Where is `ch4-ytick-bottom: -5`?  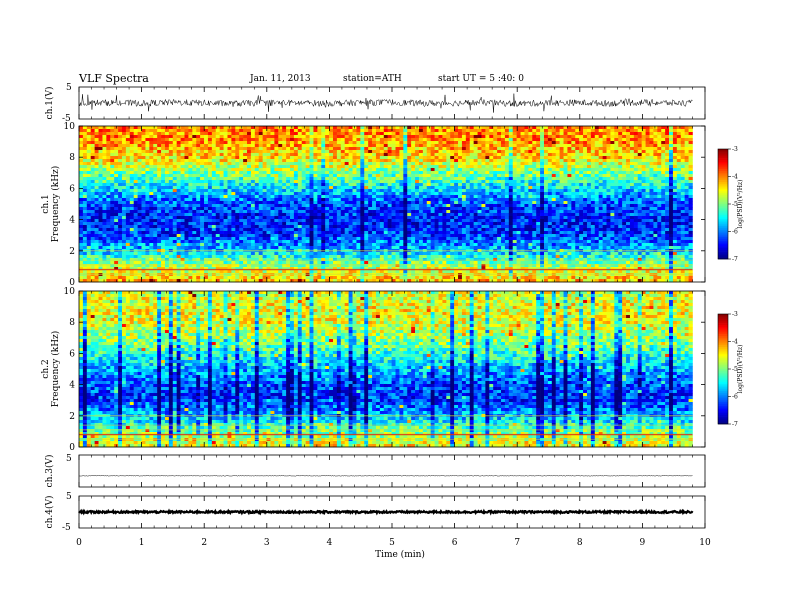
ch4-ytick-bottom: -5 is located at coordinates (66, 528).